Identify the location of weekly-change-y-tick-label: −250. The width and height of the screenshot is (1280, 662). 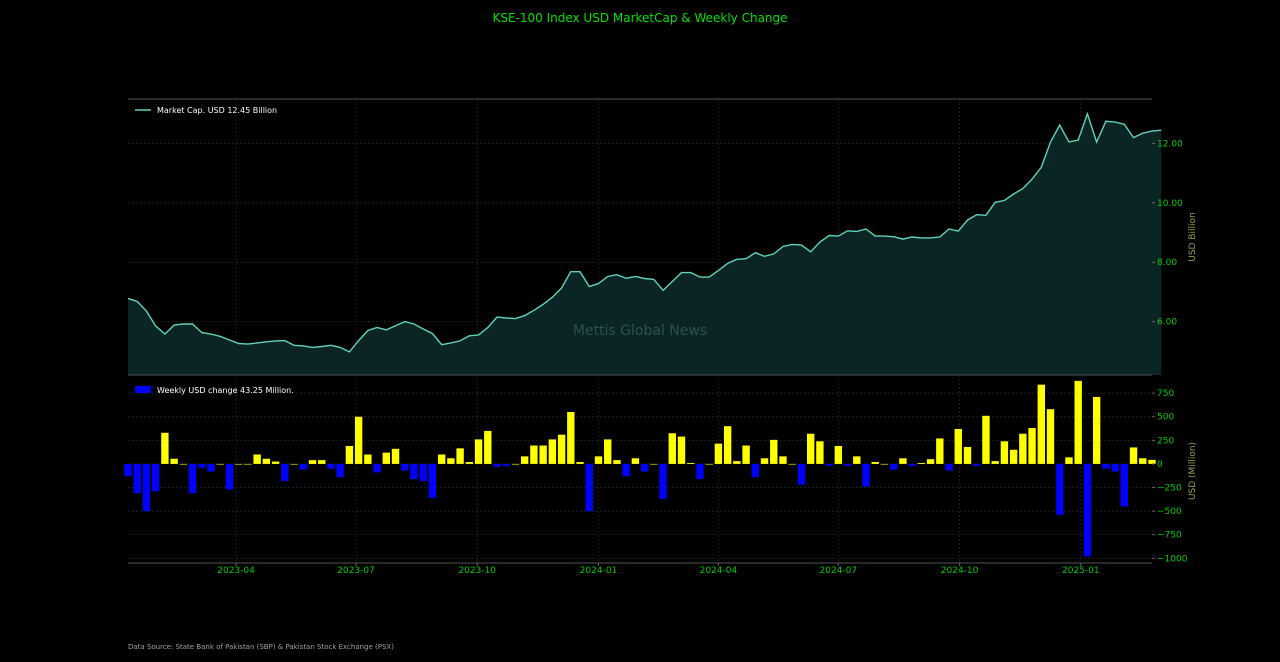
(1169, 489).